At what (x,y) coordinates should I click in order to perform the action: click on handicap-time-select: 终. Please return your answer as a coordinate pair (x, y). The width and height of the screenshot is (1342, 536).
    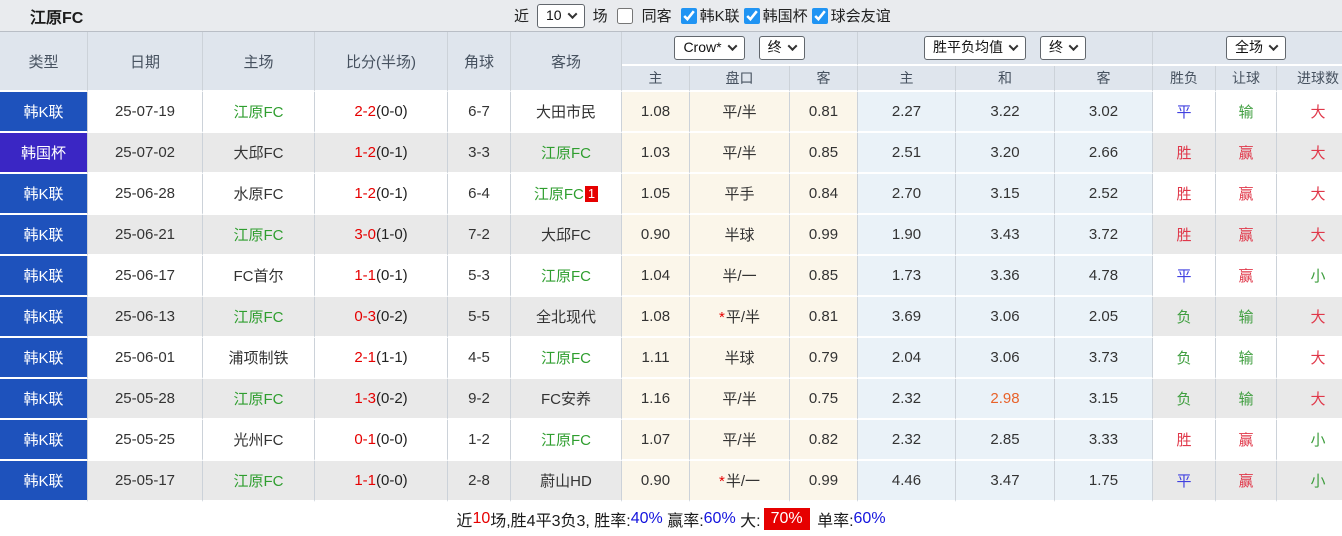
    Looking at the image, I should click on (781, 48).